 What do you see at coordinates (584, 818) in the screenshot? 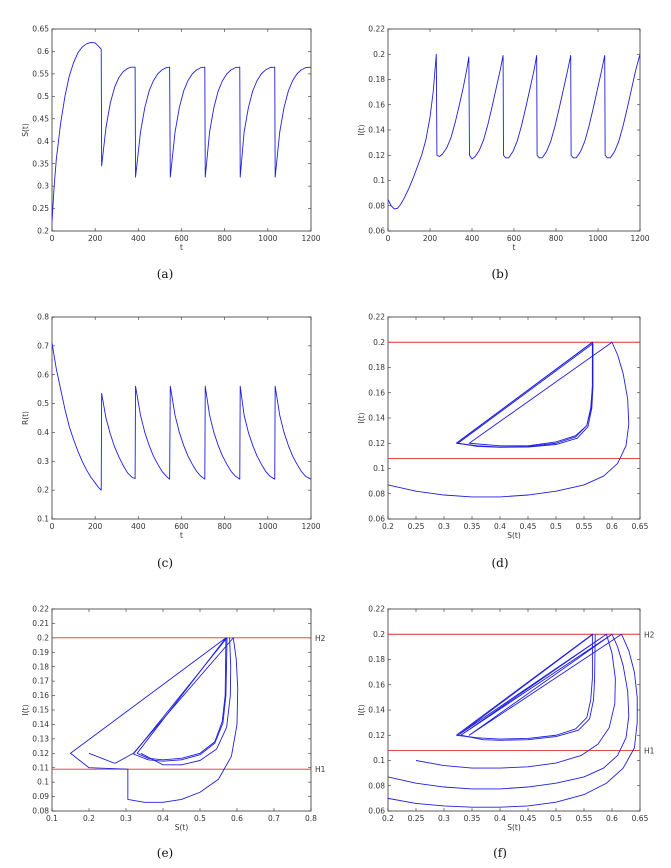
I see `x-tick-label: 0.55` at bounding box center [584, 818].